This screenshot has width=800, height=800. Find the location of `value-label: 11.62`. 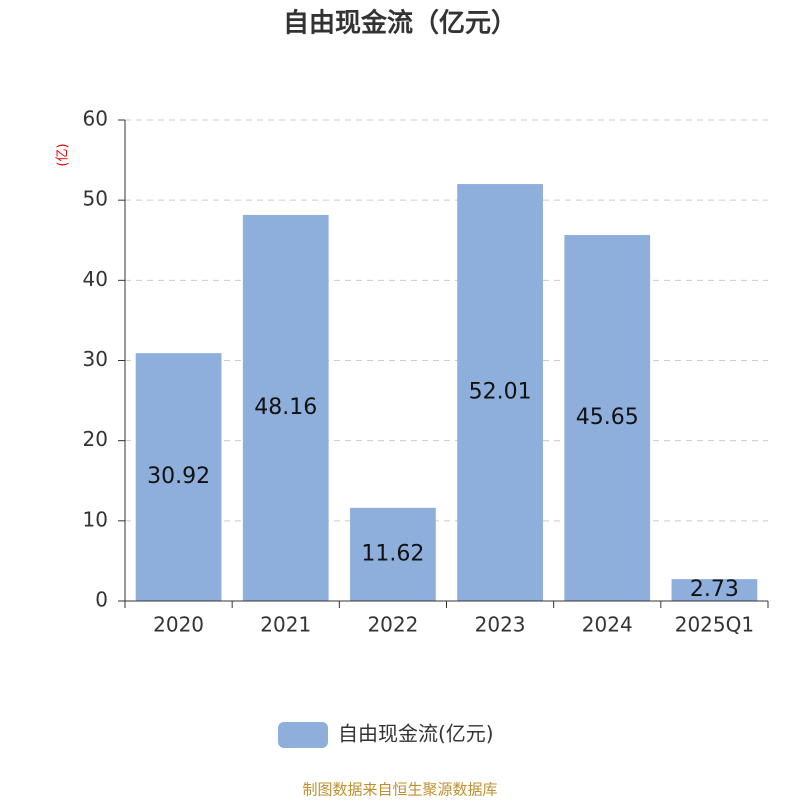

value-label: 11.62 is located at coordinates (392, 553).